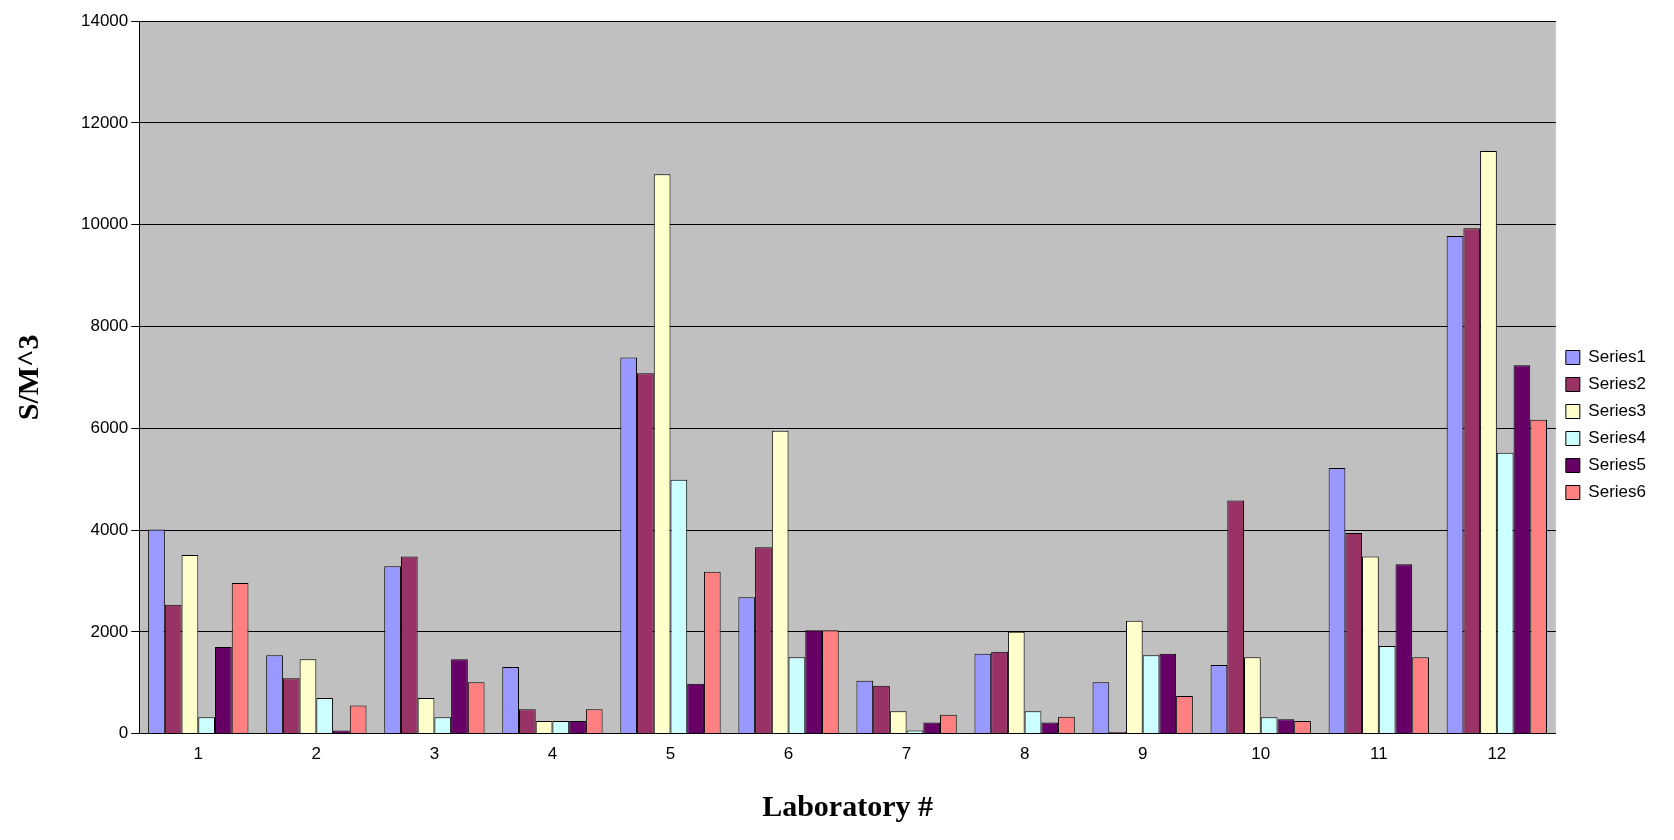 The image size is (1674, 840). I want to click on x-tick-label: 9, so click(1142, 754).